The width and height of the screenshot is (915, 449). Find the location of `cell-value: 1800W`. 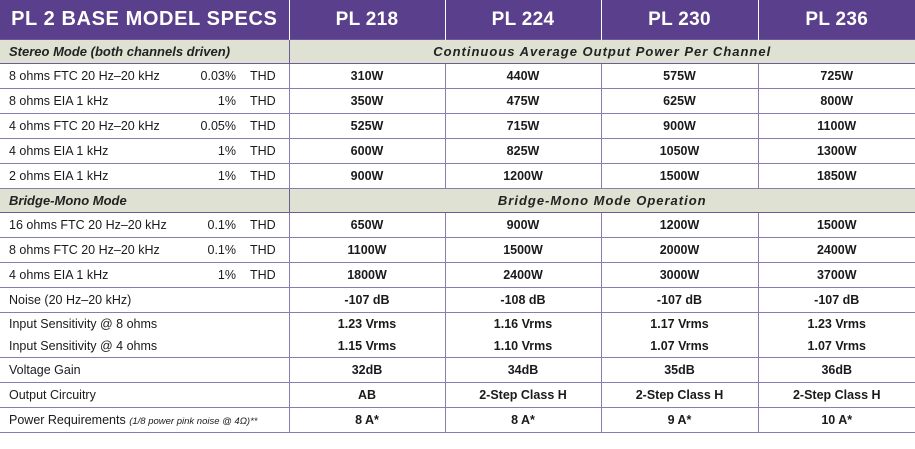

cell-value: 1800W is located at coordinates (367, 275).